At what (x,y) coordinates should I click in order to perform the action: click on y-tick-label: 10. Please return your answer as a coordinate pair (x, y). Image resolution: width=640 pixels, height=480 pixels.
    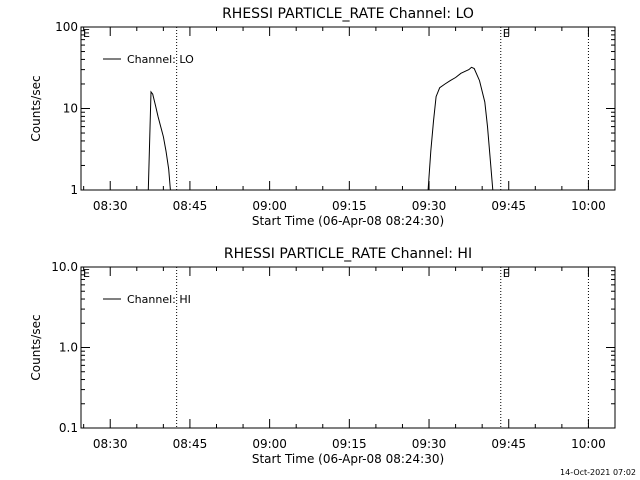
    Looking at the image, I should click on (70, 109).